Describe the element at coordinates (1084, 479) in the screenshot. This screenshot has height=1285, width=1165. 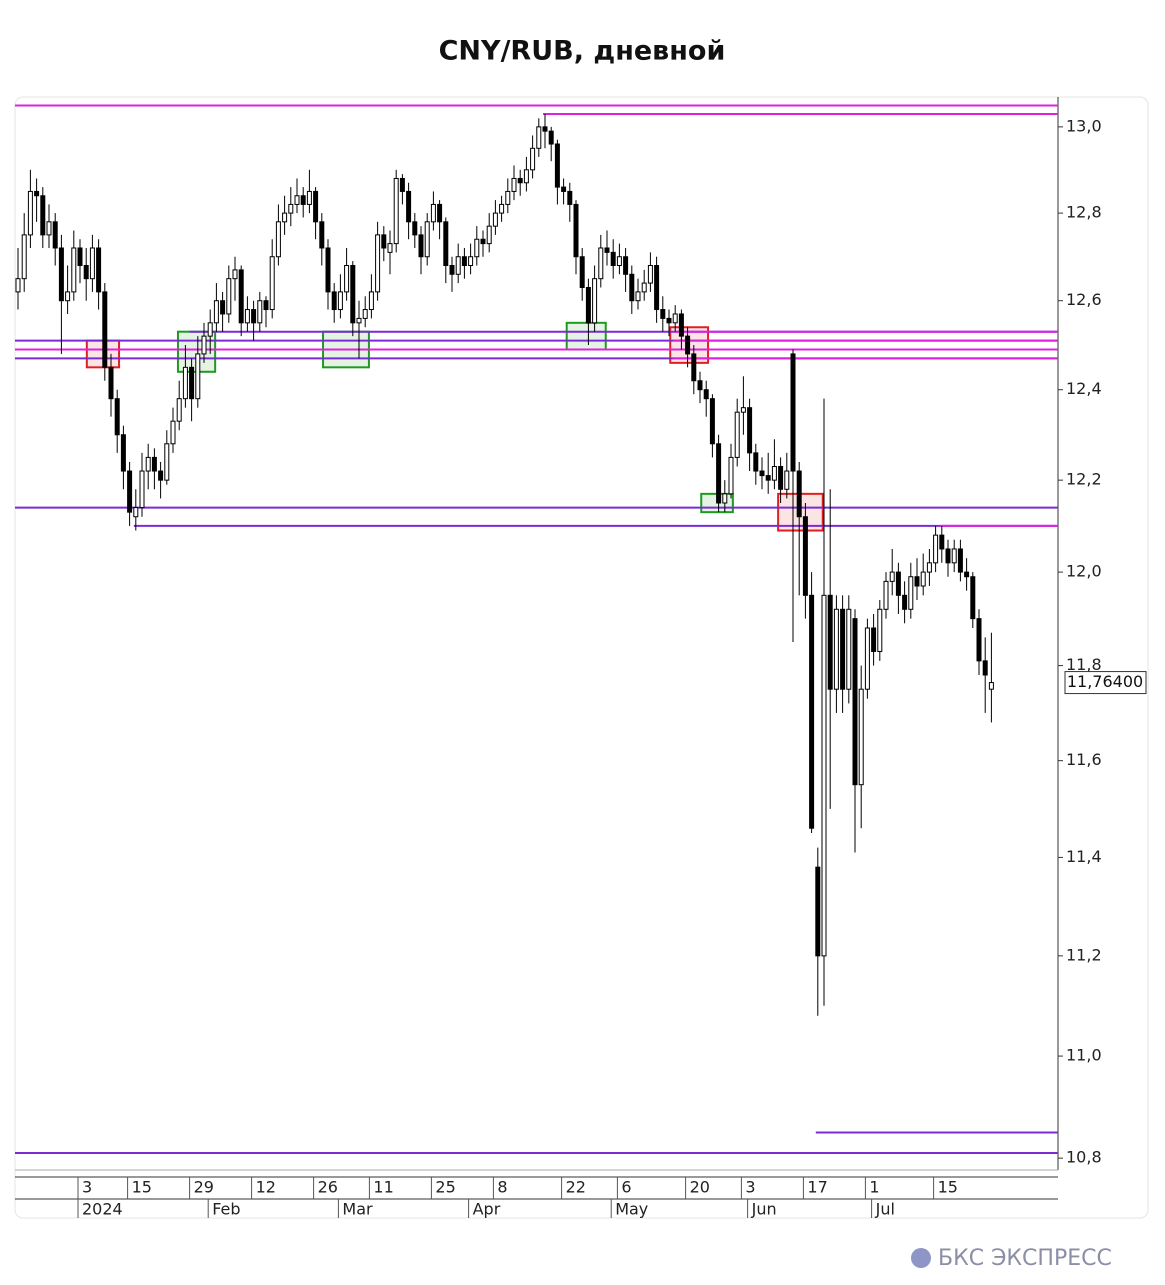
I see `y-tick-label: 12,2` at that location.